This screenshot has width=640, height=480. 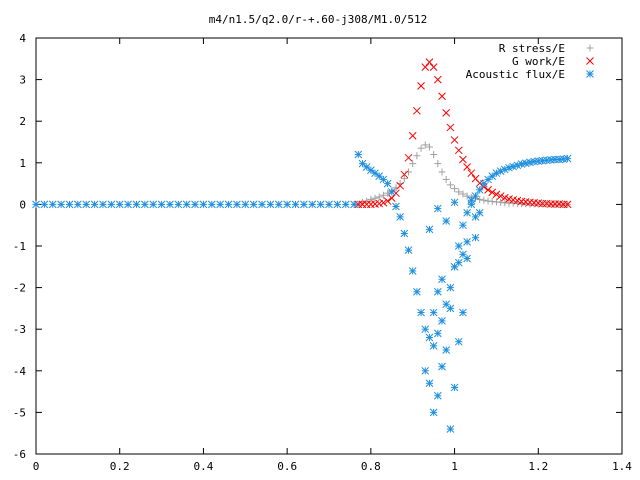 I want to click on legend-label: R stress/E, so click(x=532, y=48).